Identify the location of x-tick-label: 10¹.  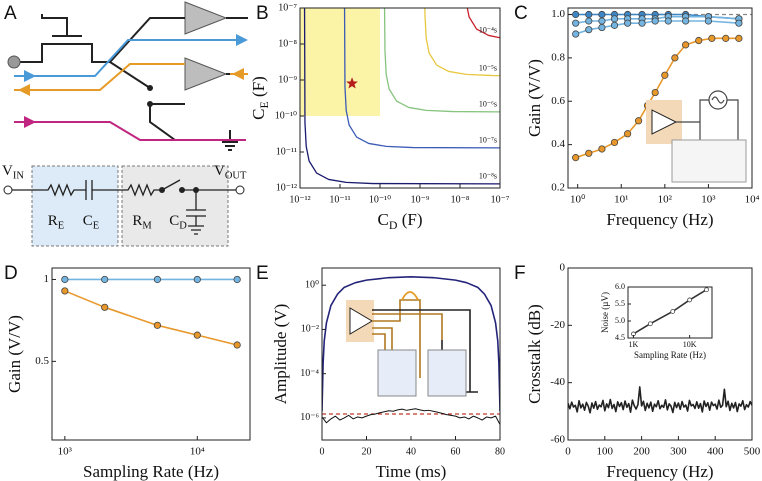
(621, 200).